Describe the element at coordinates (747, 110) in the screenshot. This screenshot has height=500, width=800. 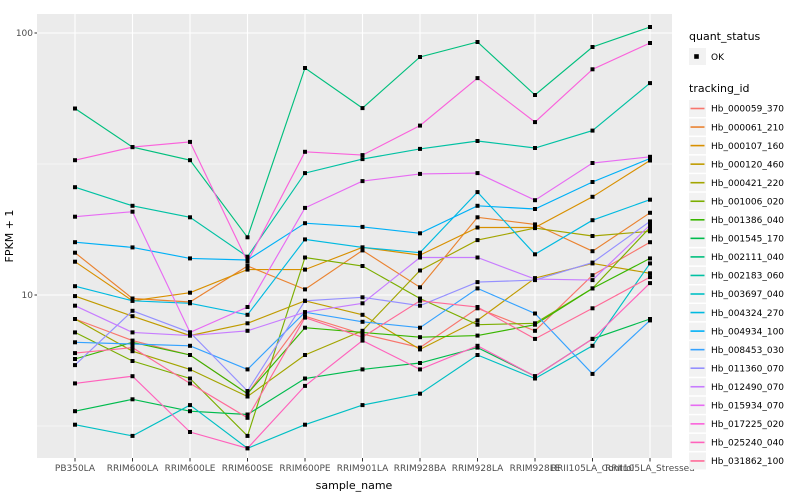
I see `legend-item-label: Hb_000059_370` at that location.